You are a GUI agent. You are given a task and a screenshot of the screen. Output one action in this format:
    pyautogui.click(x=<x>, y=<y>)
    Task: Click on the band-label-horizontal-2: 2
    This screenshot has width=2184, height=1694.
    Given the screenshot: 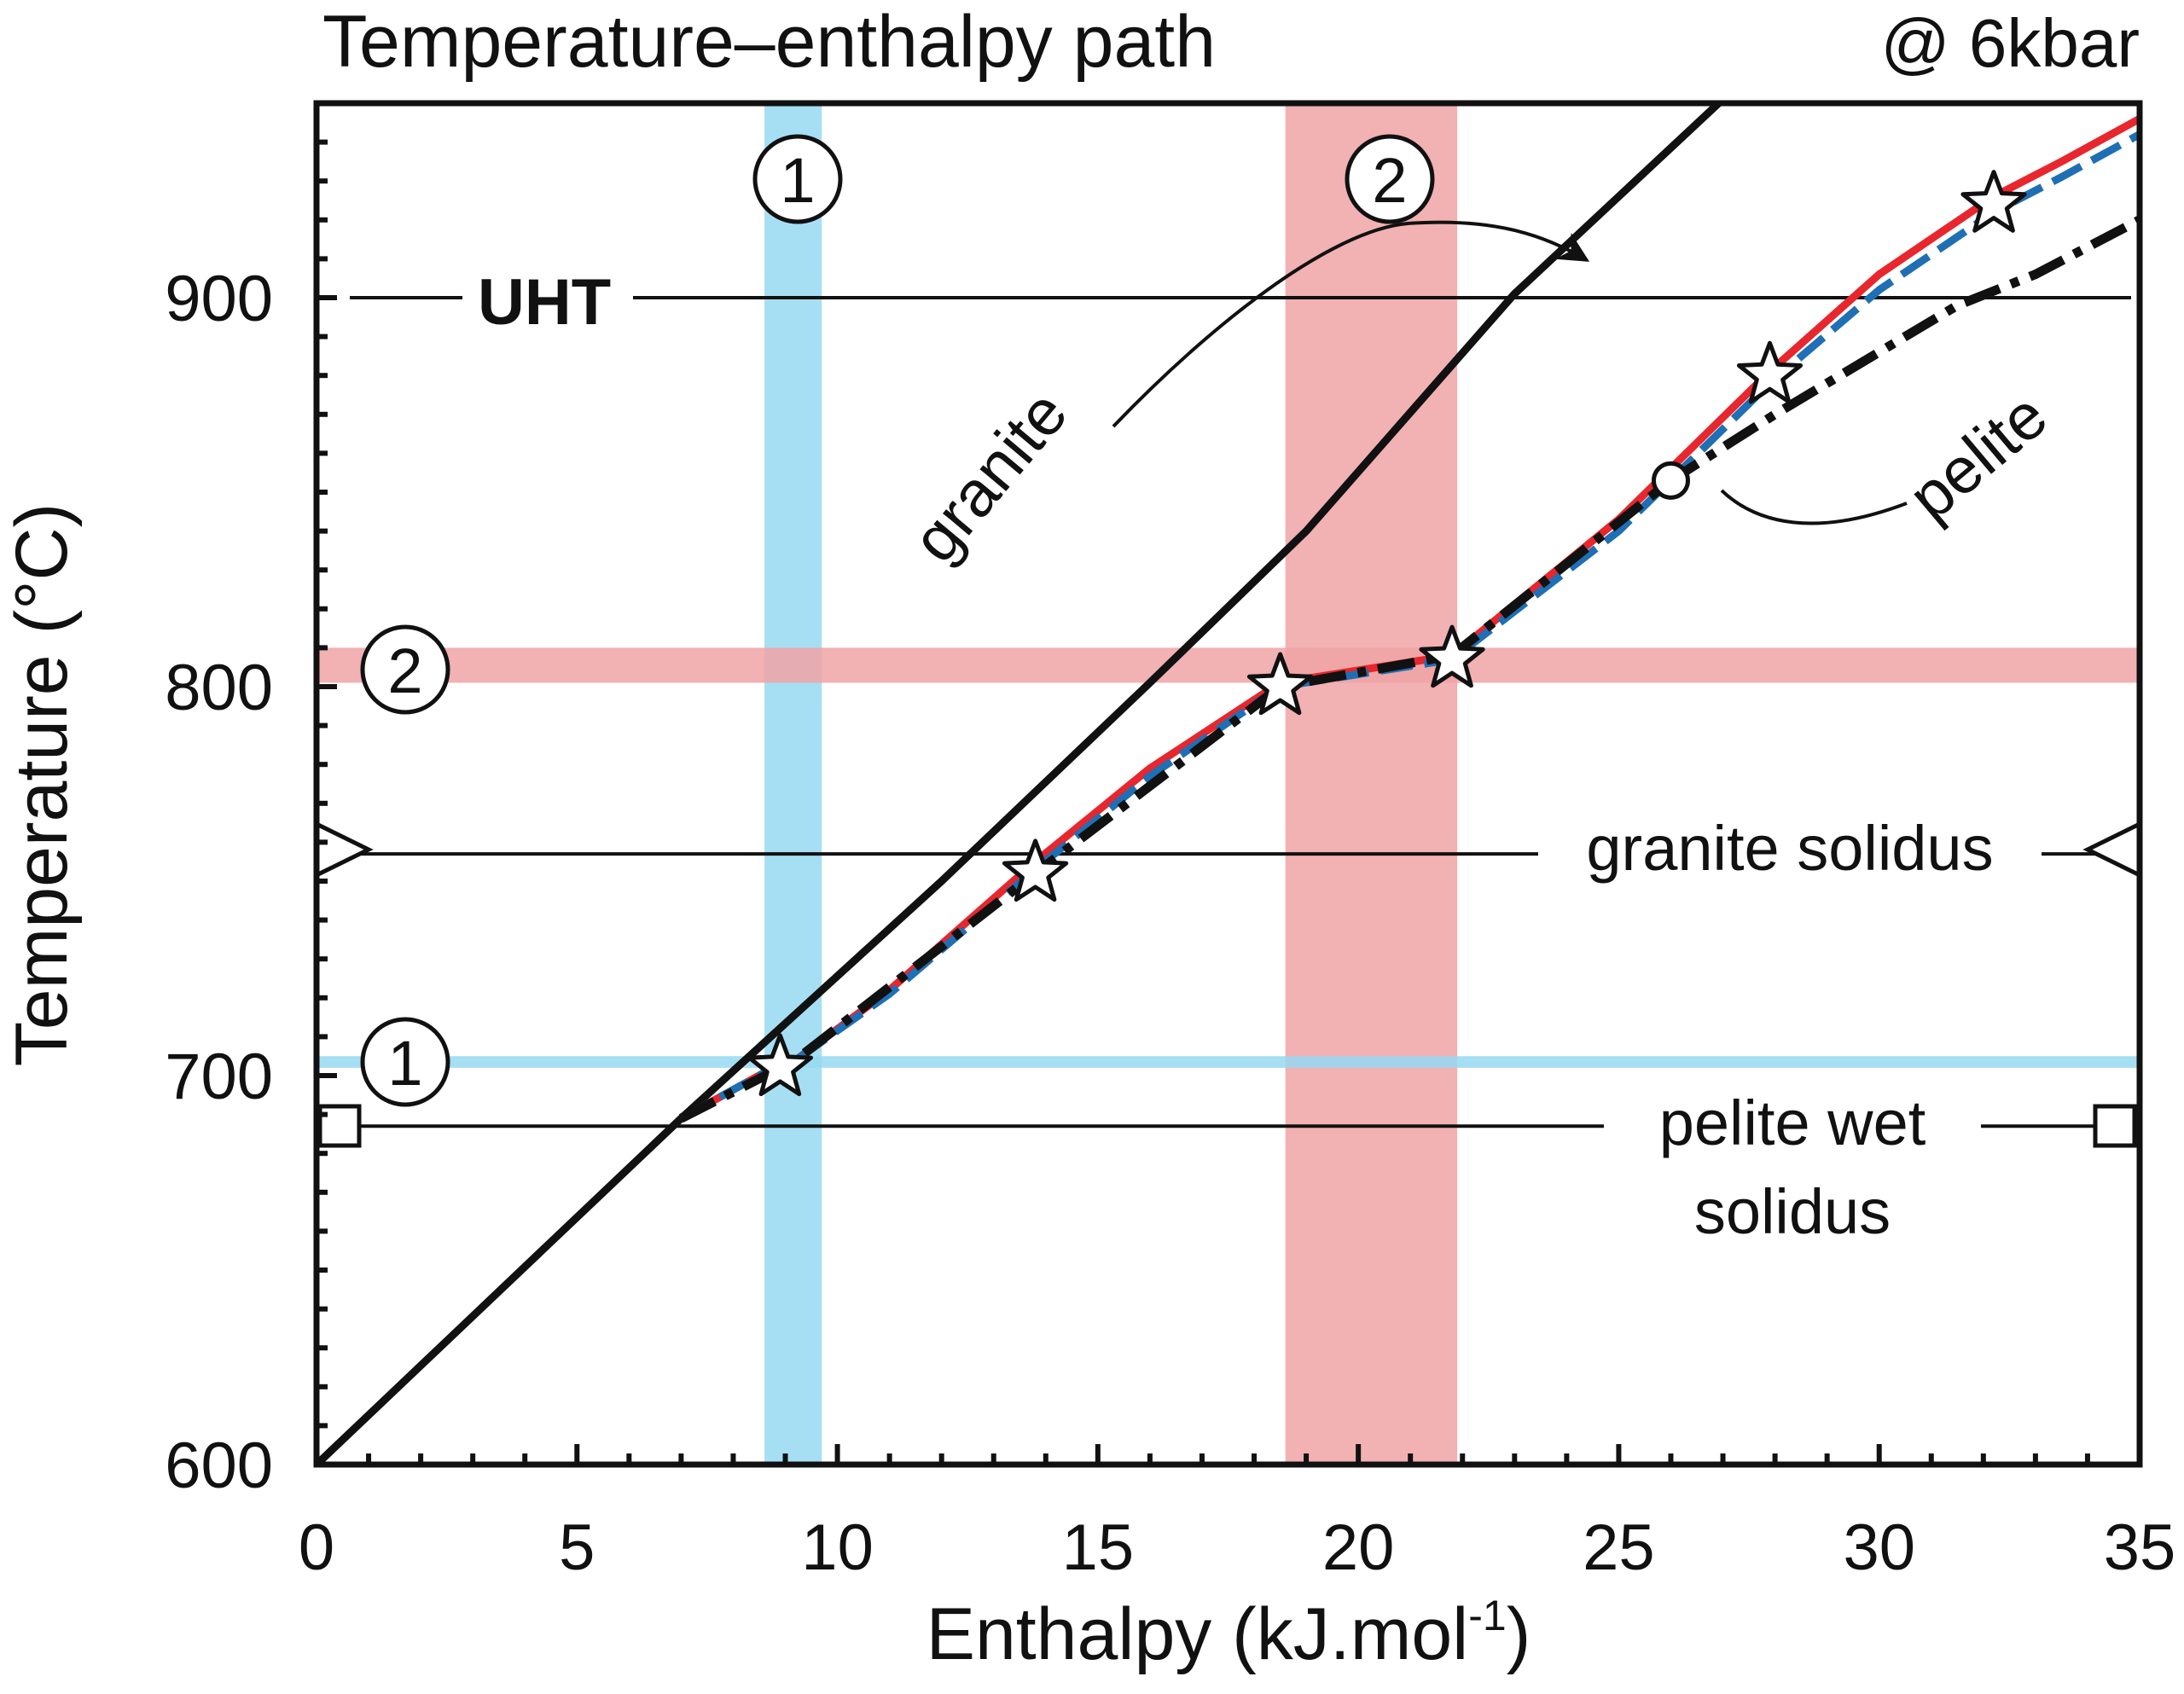 What is the action you would take?
    pyautogui.click(x=405, y=669)
    